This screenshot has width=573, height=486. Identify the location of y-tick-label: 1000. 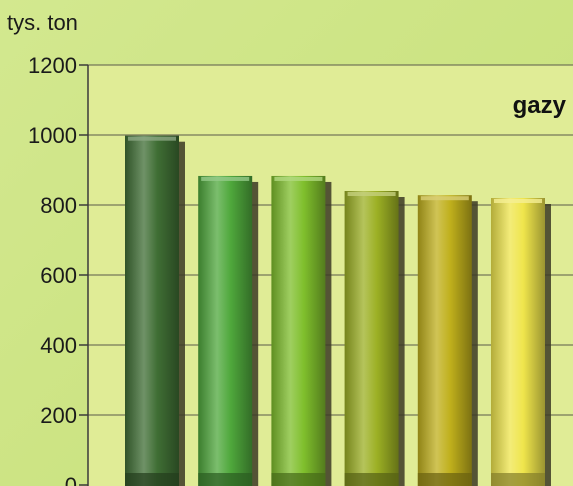
(52, 135).